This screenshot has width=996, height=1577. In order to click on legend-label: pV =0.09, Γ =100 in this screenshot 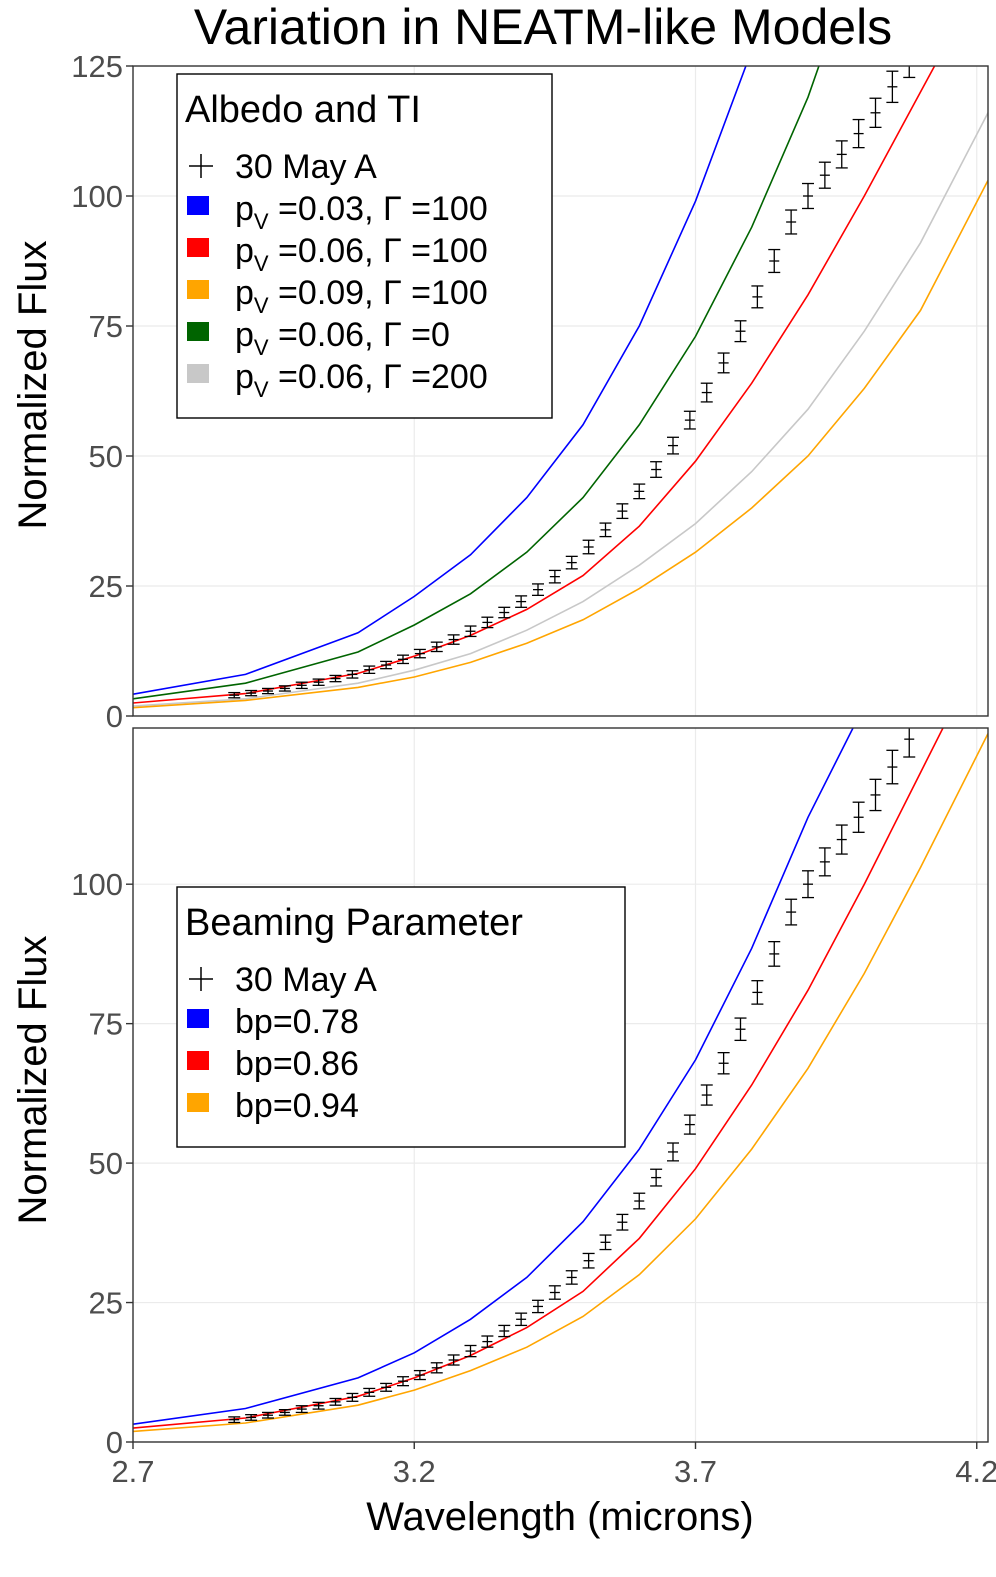, I will do `click(361, 296)`.